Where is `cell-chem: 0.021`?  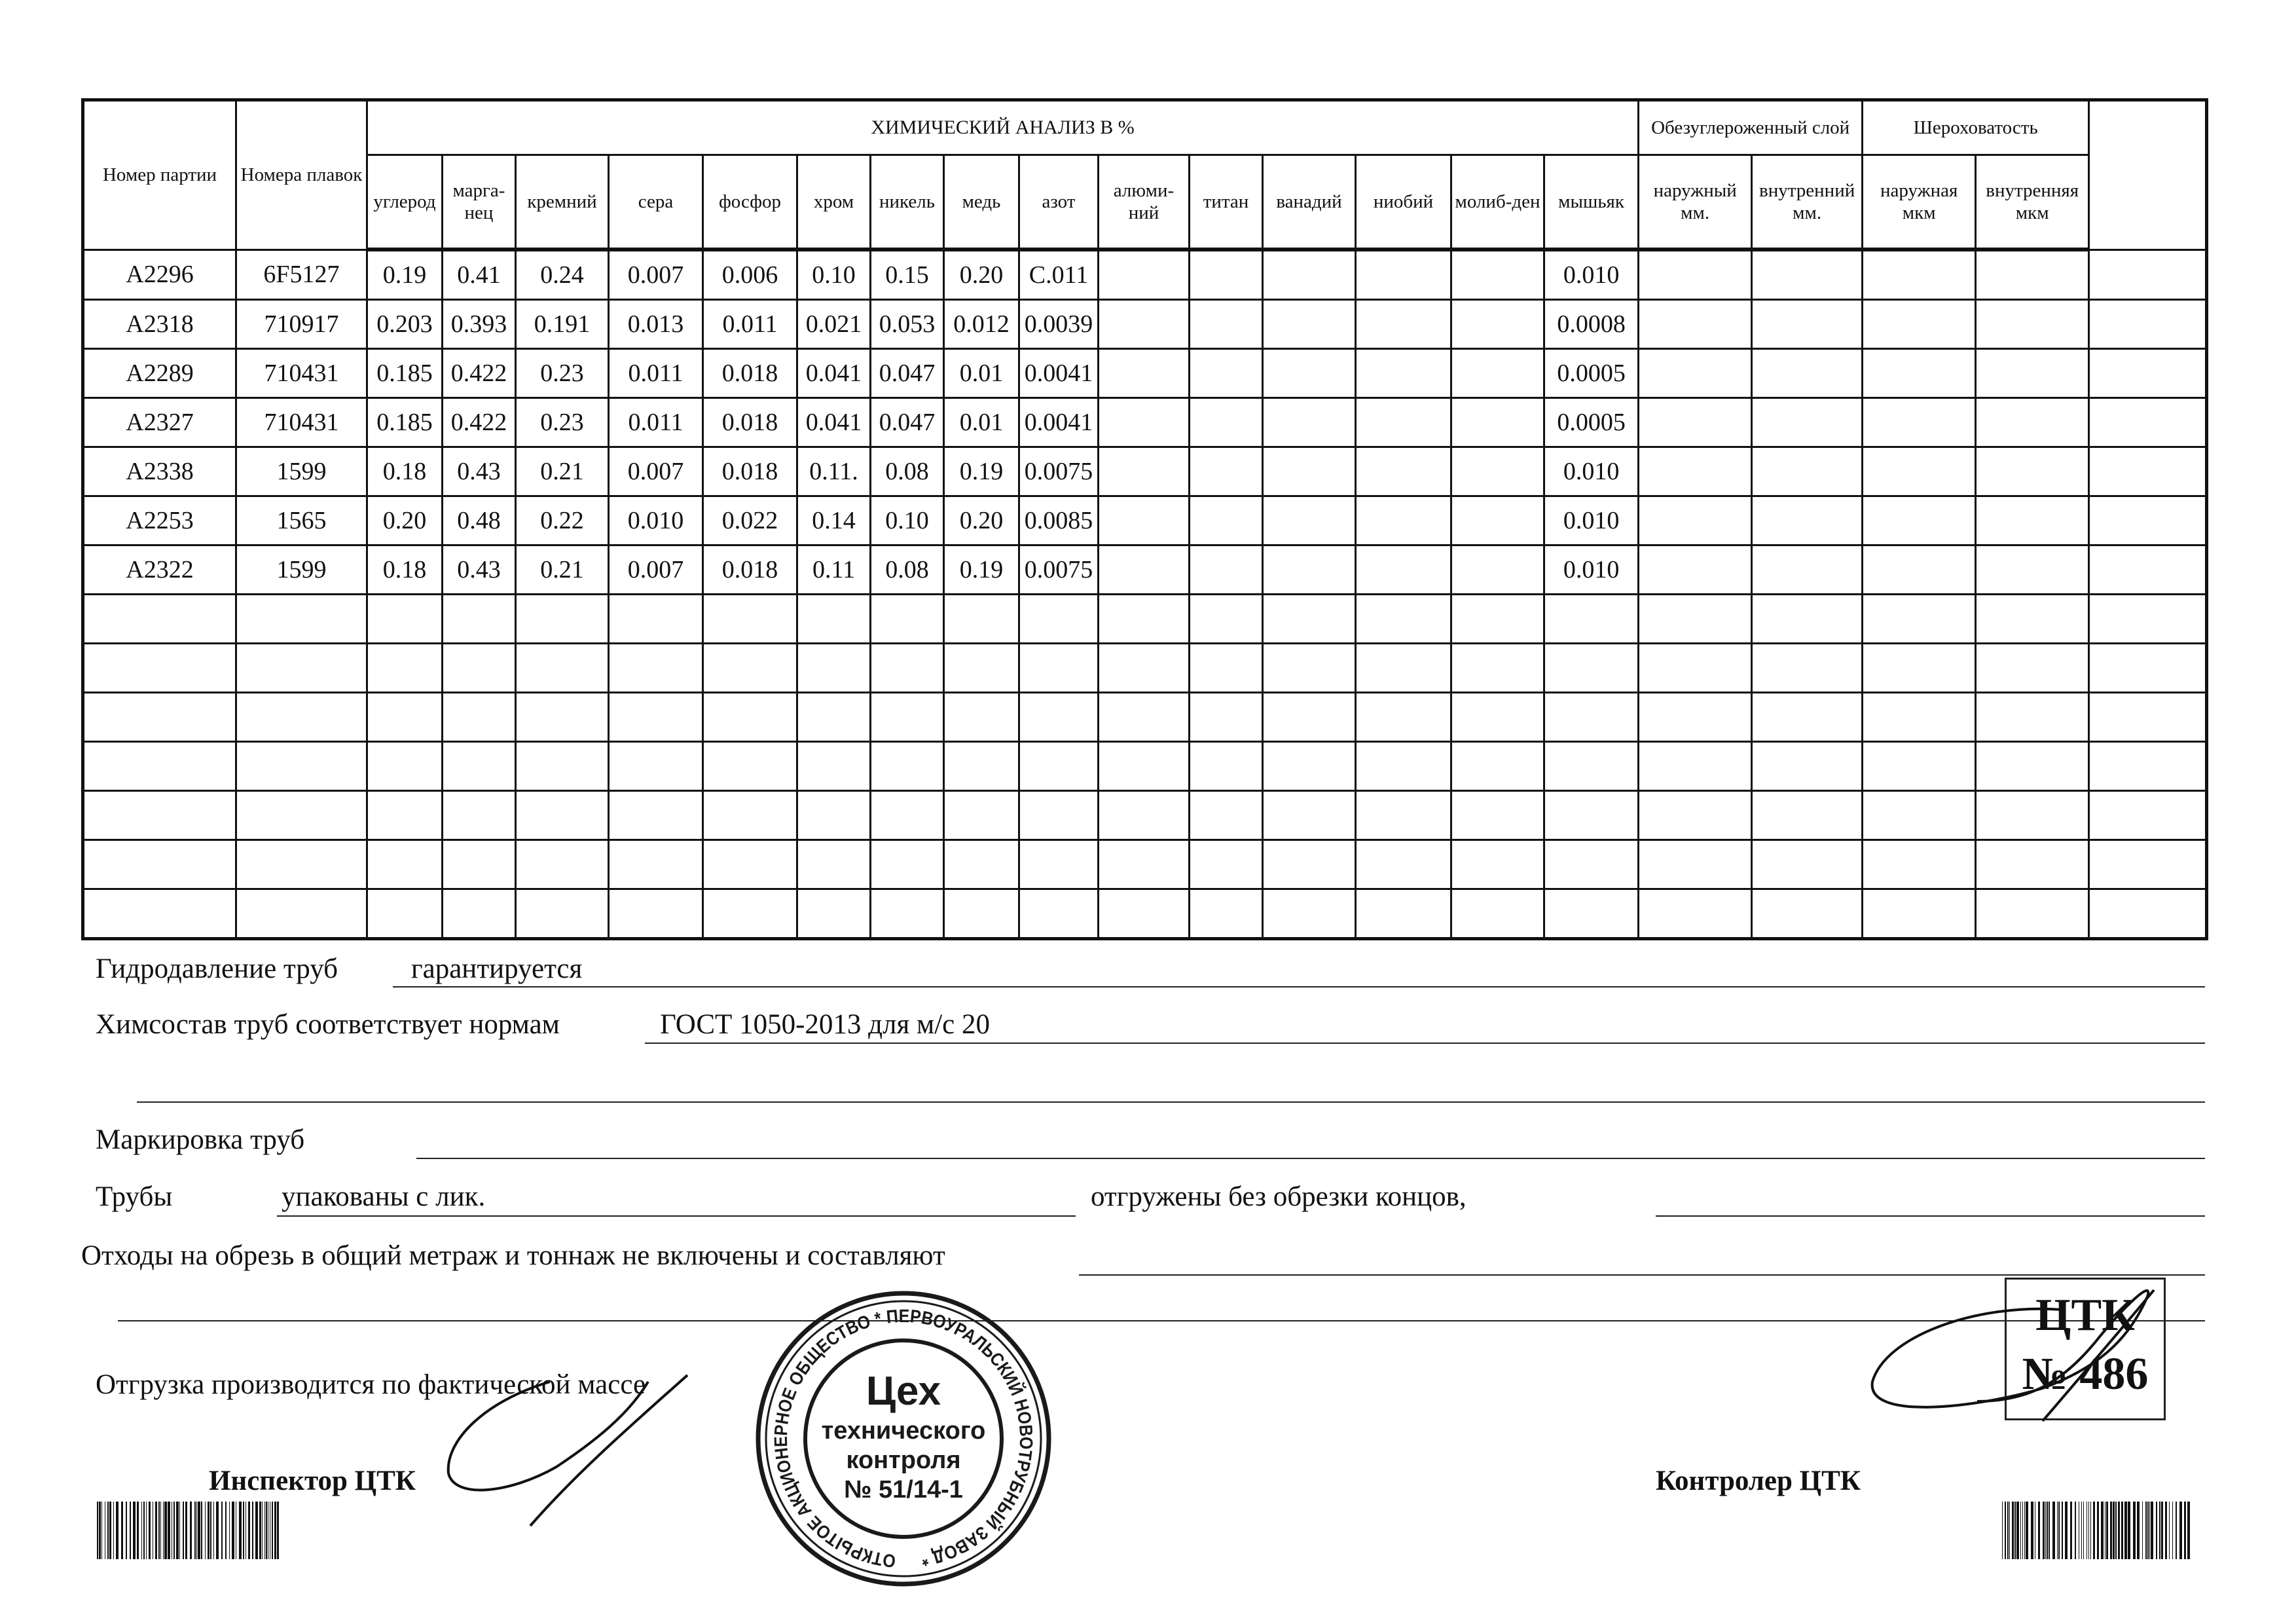 cell-chem: 0.021 is located at coordinates (833, 324).